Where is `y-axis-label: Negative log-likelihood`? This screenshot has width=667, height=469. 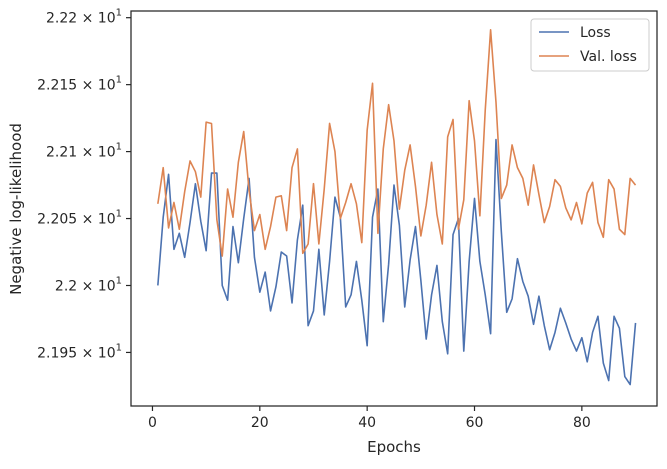 y-axis-label: Negative log-likelihood is located at coordinates (16, 209).